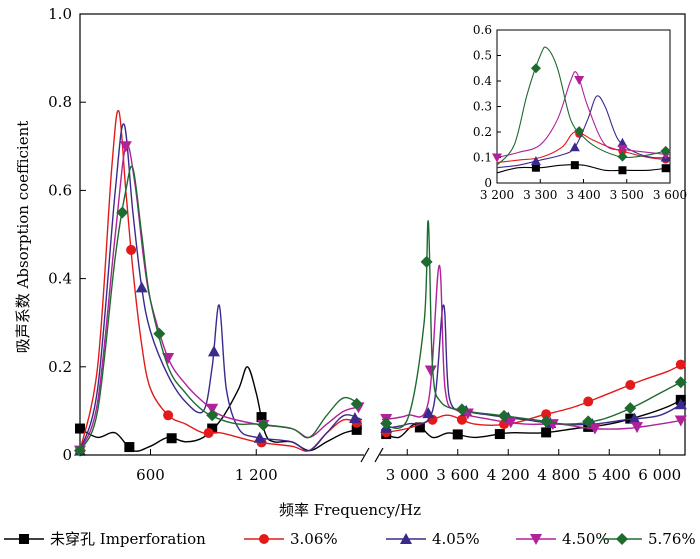  What do you see at coordinates (540, 195) in the screenshot?
I see `inset-x-tick-label: 3 300` at bounding box center [540, 195].